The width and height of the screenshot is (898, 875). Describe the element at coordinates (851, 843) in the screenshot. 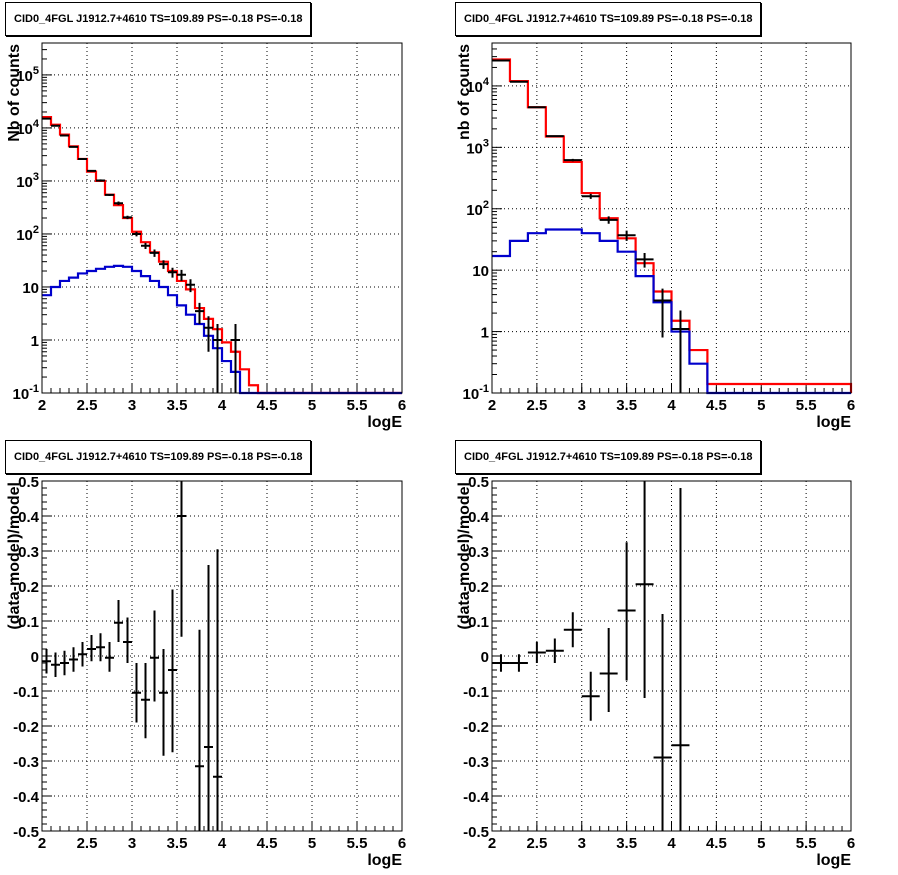

I see `panel-4-xtick-label-8: 6` at that location.